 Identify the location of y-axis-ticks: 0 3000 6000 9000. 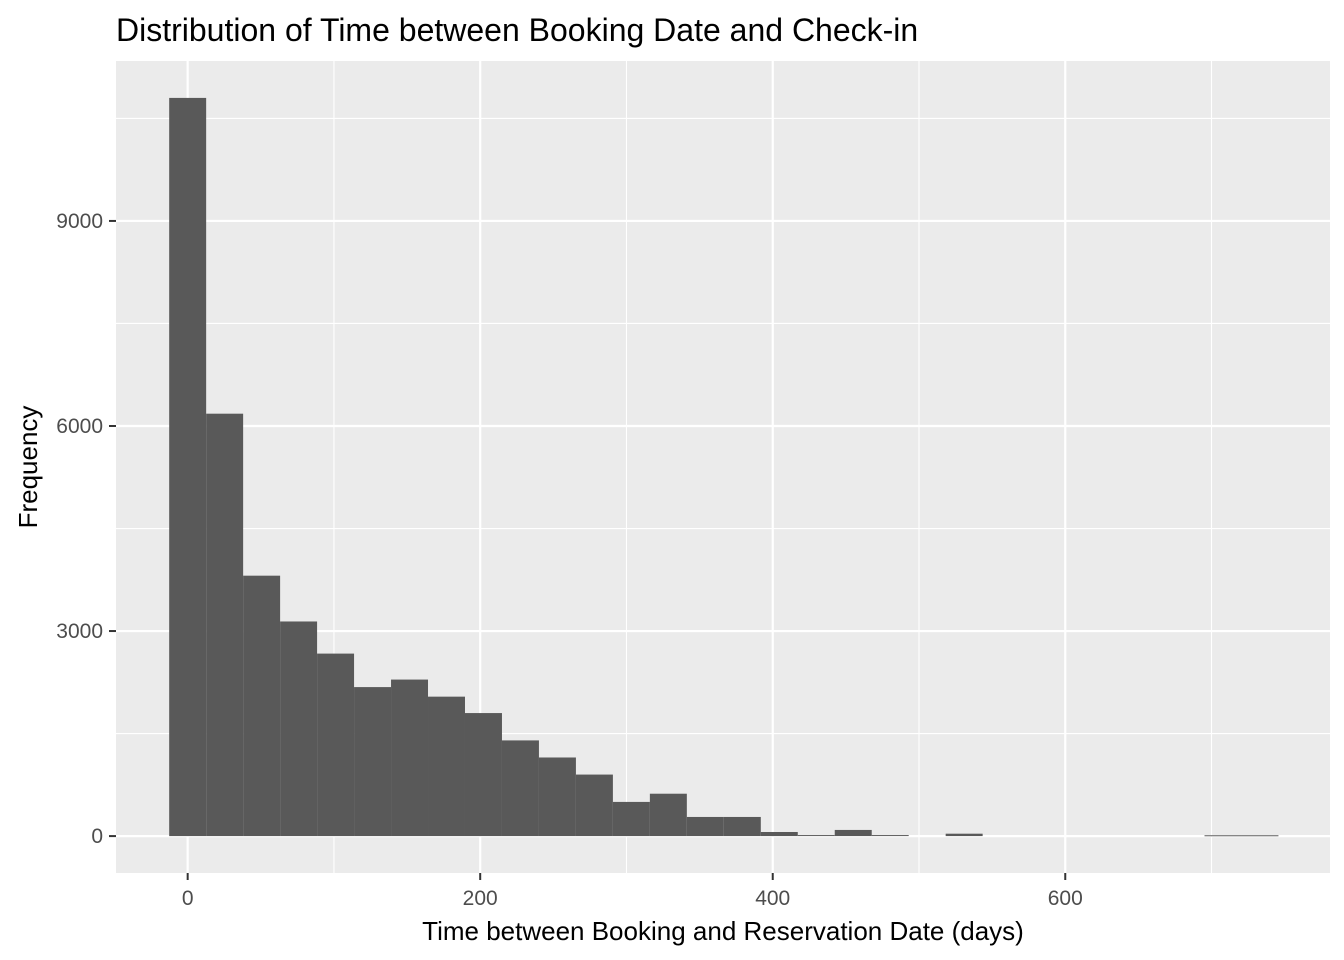
(86, 529).